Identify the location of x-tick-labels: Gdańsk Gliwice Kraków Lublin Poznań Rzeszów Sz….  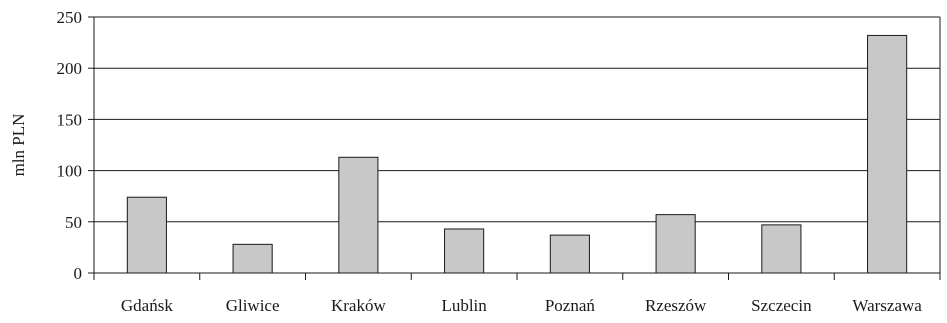
(521, 305).